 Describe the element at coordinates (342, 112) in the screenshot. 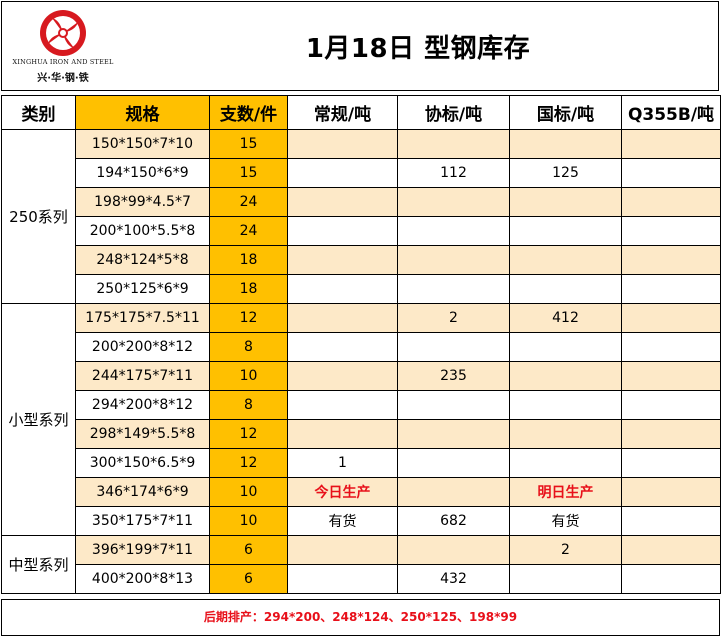

I see `header-regular: 常规/吨` at that location.